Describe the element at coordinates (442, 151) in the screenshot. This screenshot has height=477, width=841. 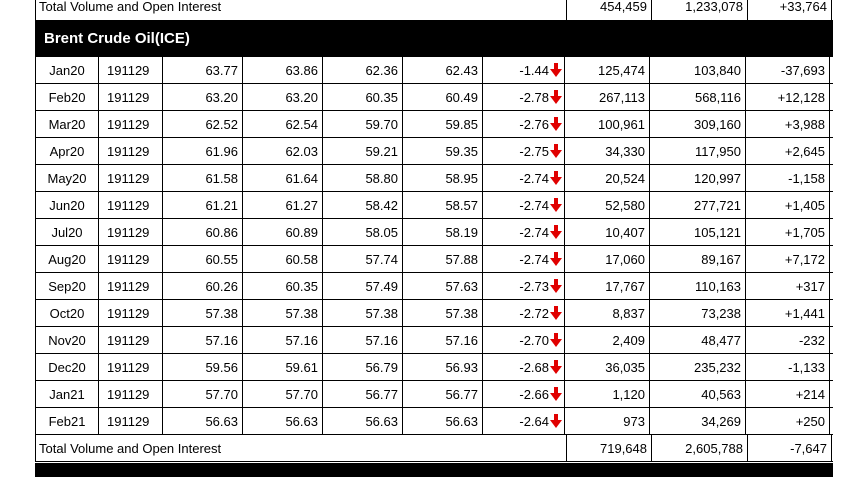
I see `settle-cell: 59.35` at that location.